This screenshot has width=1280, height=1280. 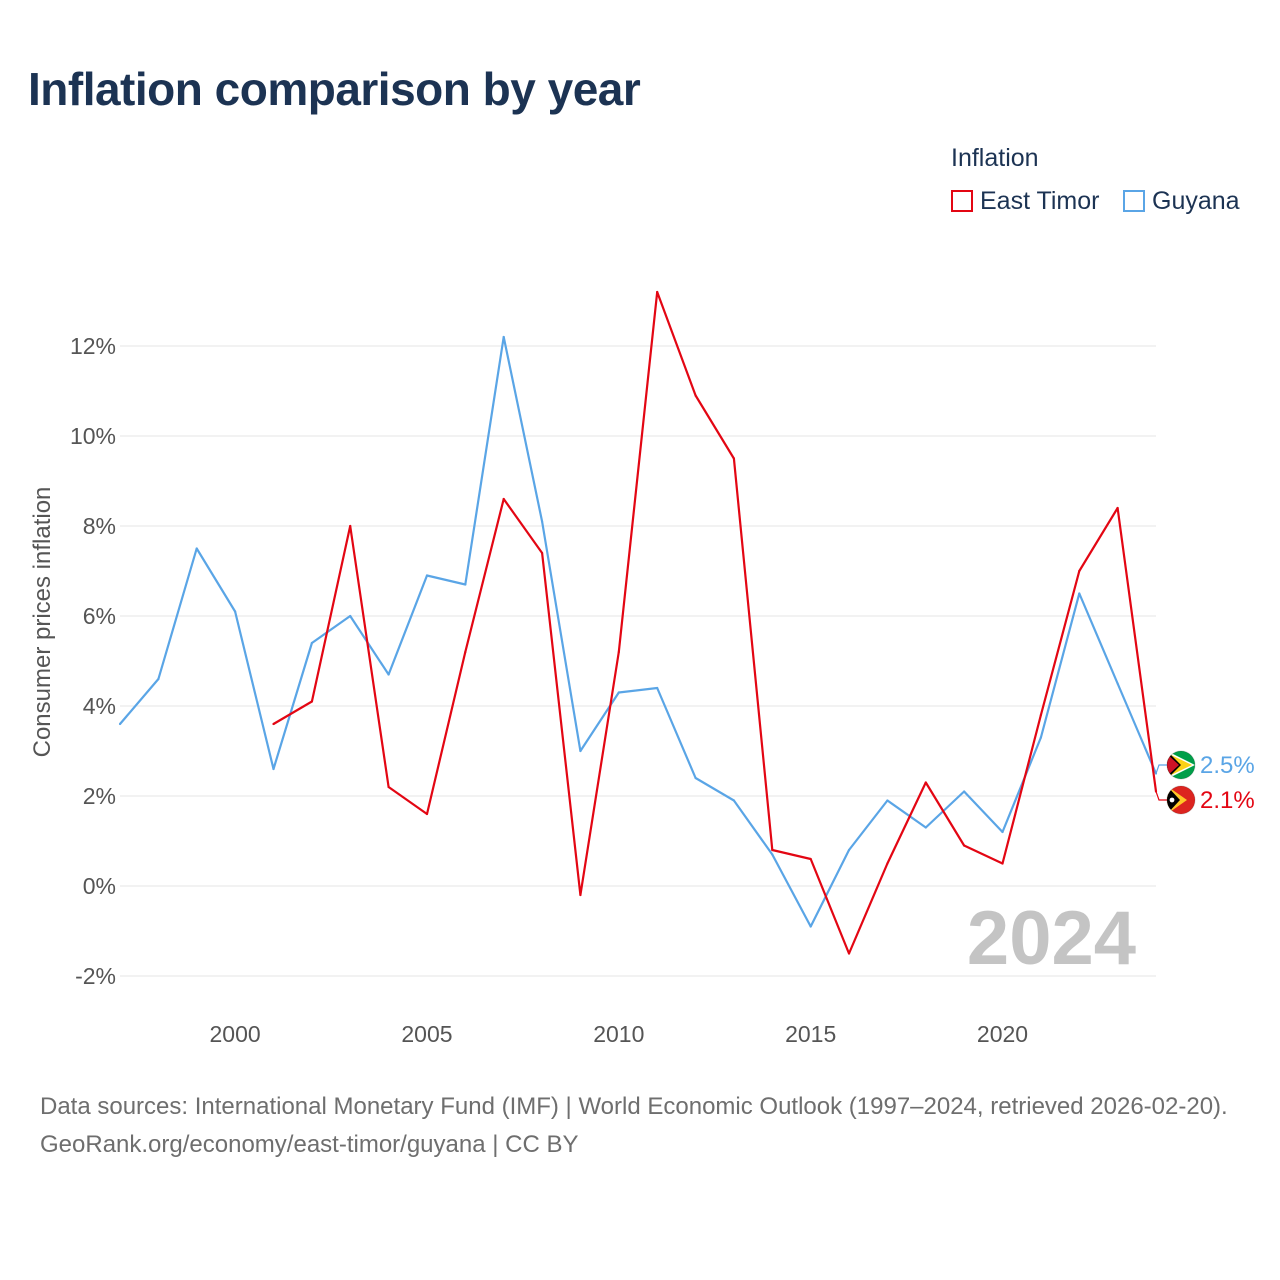 What do you see at coordinates (95, 976) in the screenshot?
I see `y-tick-label: -2%` at bounding box center [95, 976].